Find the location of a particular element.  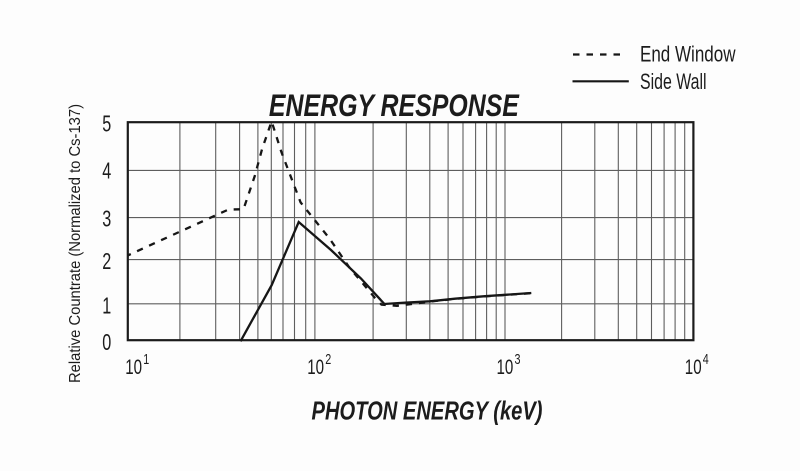

svg-text: PHOTON ENERGY (keV) is located at coordinates (427, 411).